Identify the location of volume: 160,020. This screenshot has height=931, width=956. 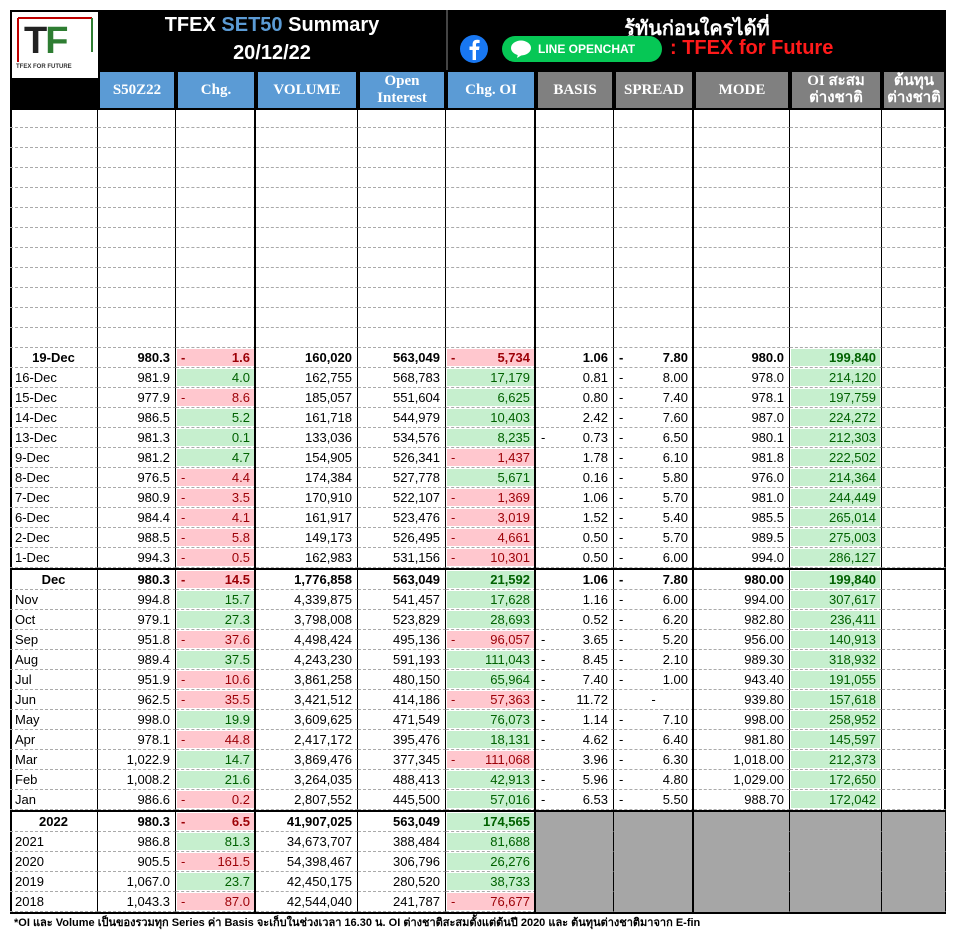
(306, 357).